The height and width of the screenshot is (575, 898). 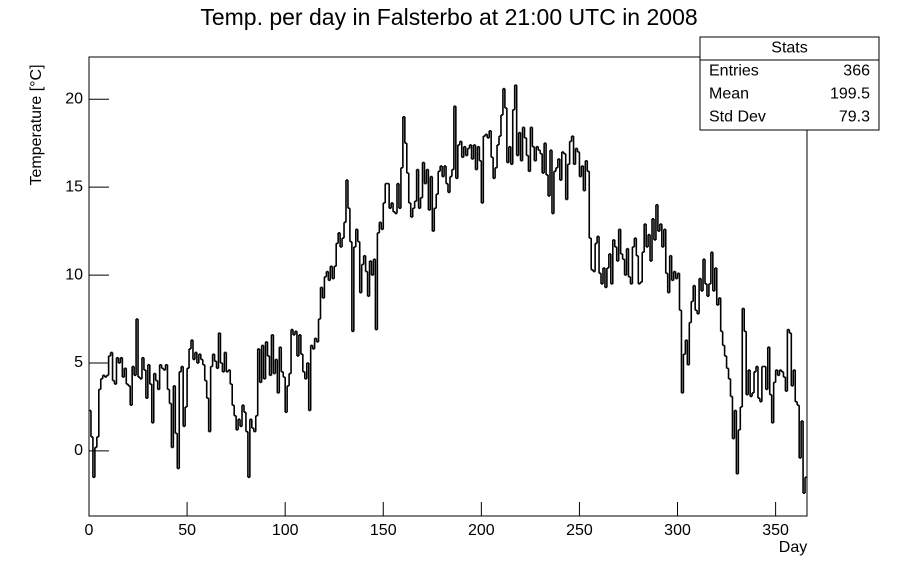 What do you see at coordinates (89, 530) in the screenshot?
I see `x-tick-label: 0` at bounding box center [89, 530].